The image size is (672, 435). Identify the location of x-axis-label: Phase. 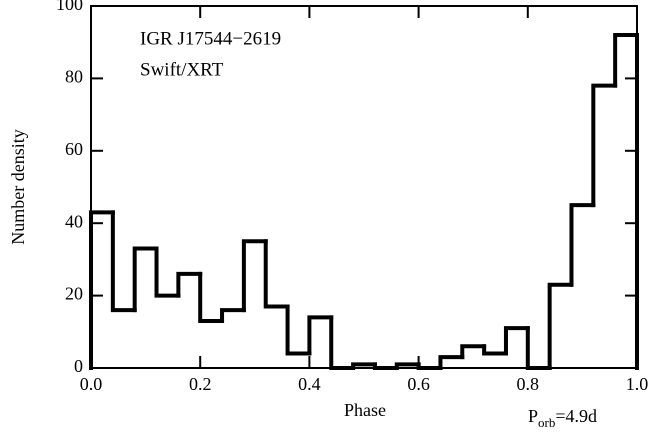
(365, 410).